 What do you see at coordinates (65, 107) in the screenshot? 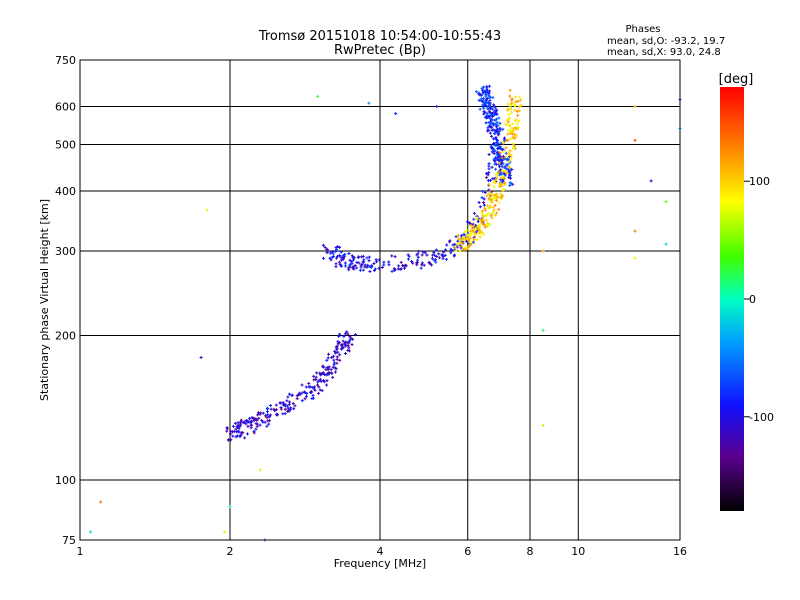
I see `y-tick-label: 600` at bounding box center [65, 107].